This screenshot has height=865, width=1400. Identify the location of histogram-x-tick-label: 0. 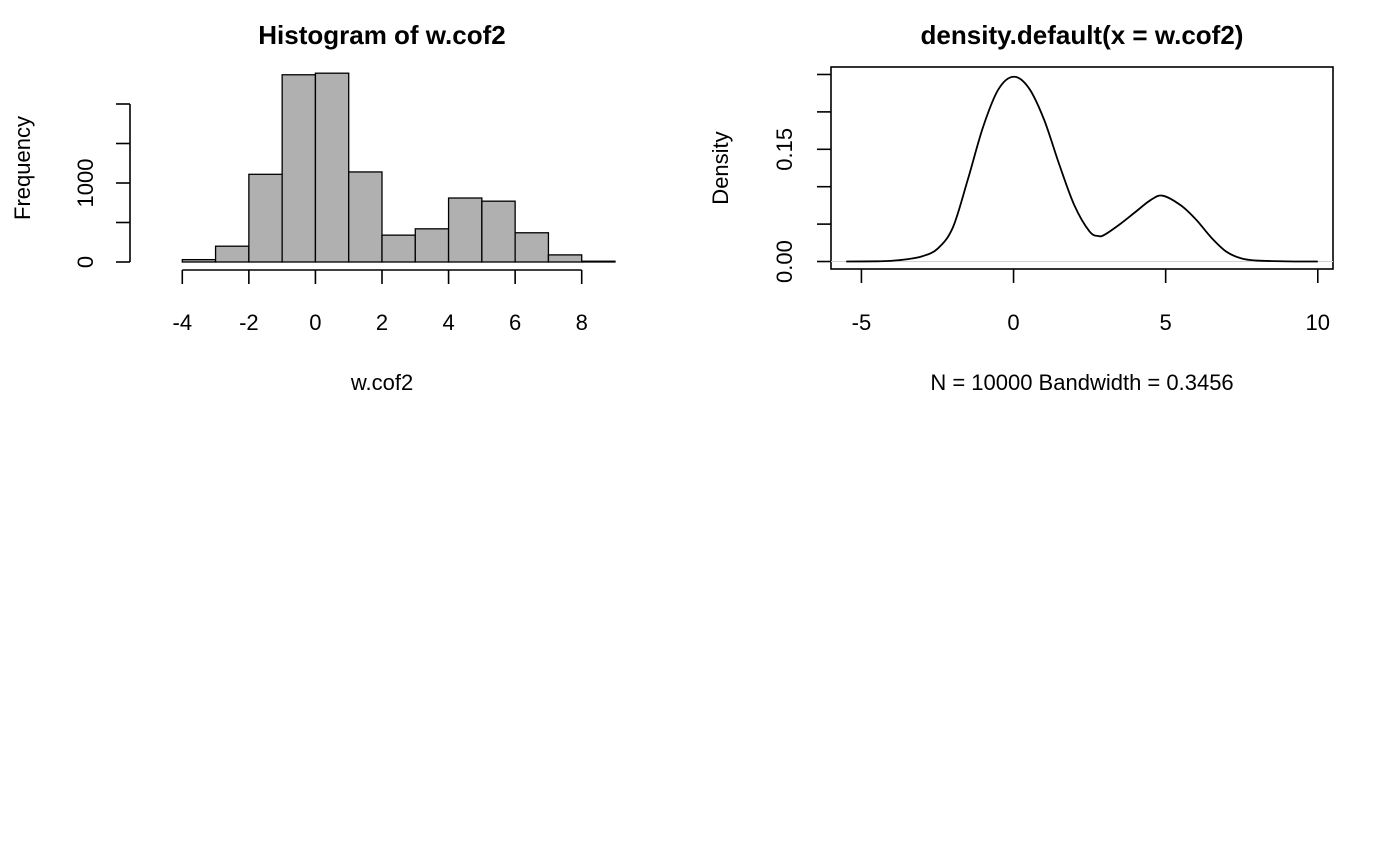
(315, 322).